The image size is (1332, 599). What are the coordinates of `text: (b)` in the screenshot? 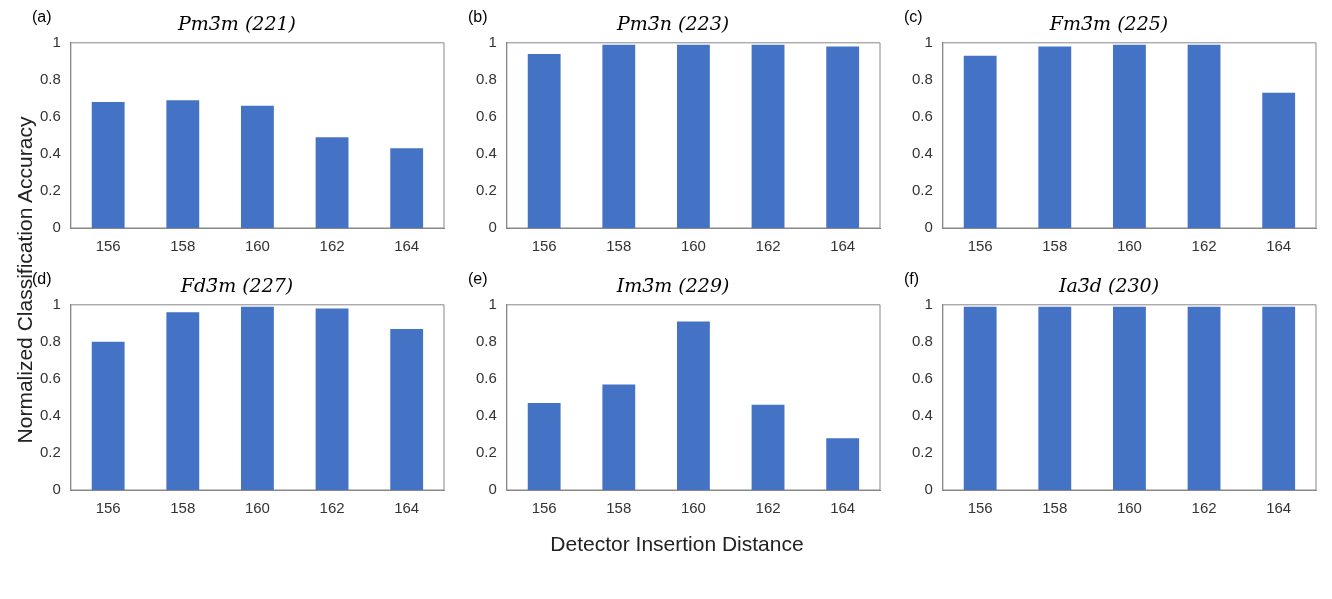 It's located at (478, 17).